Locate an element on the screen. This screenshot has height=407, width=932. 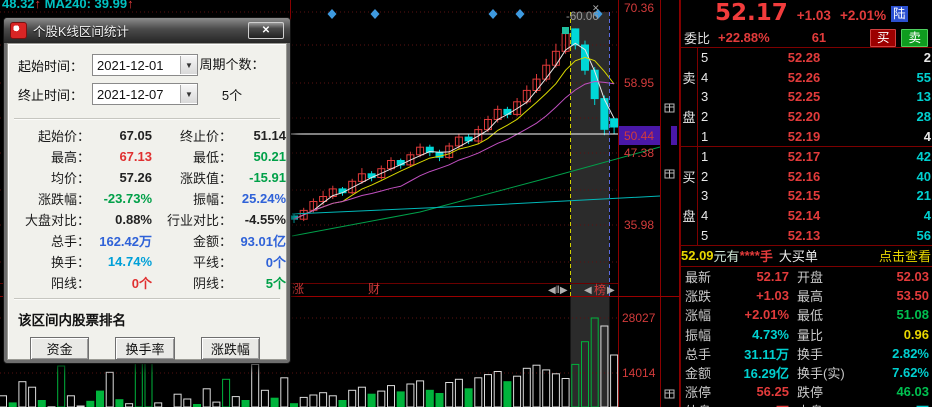
dialog-titlebar: 个股K线区间统计 ✕ is located at coordinates (147, 30).